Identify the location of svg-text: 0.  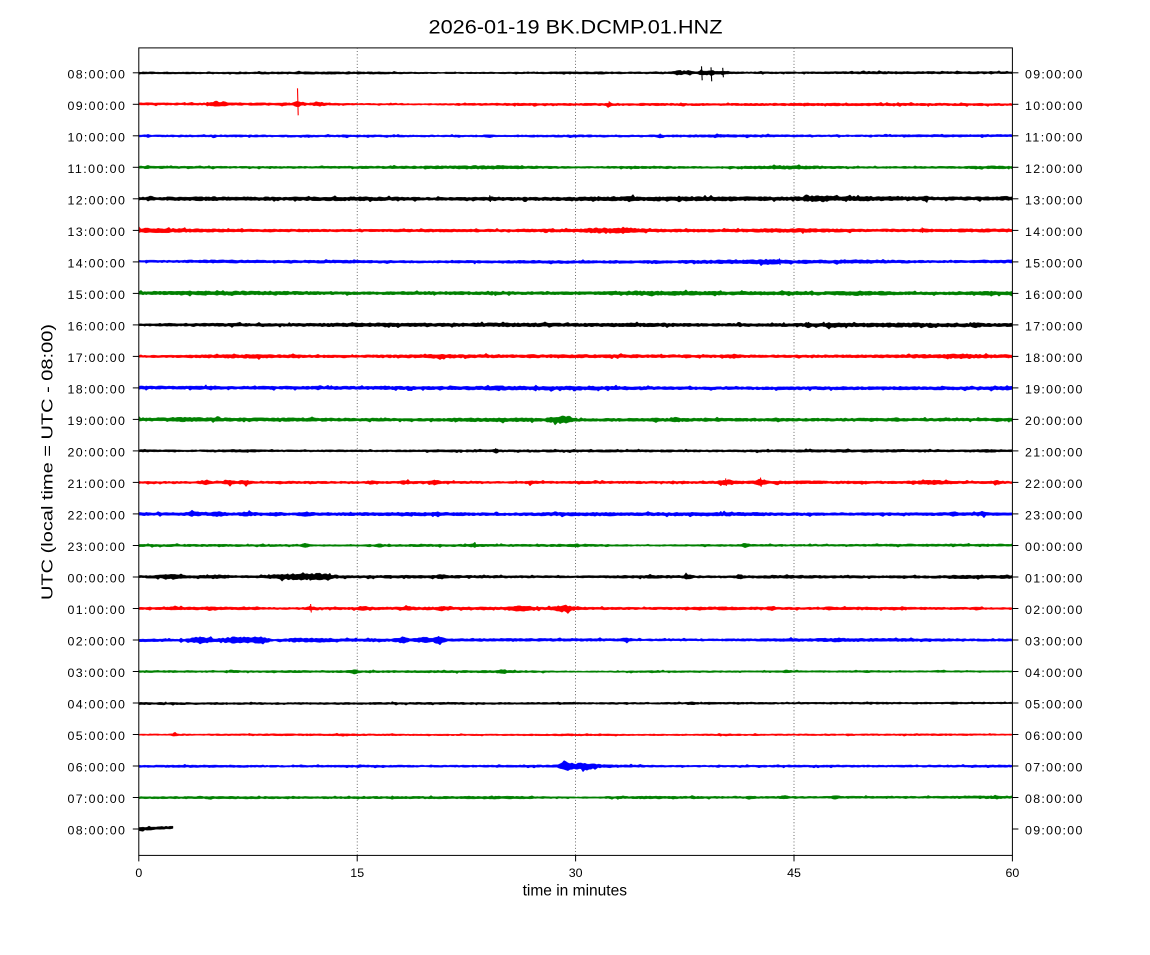
(138, 873).